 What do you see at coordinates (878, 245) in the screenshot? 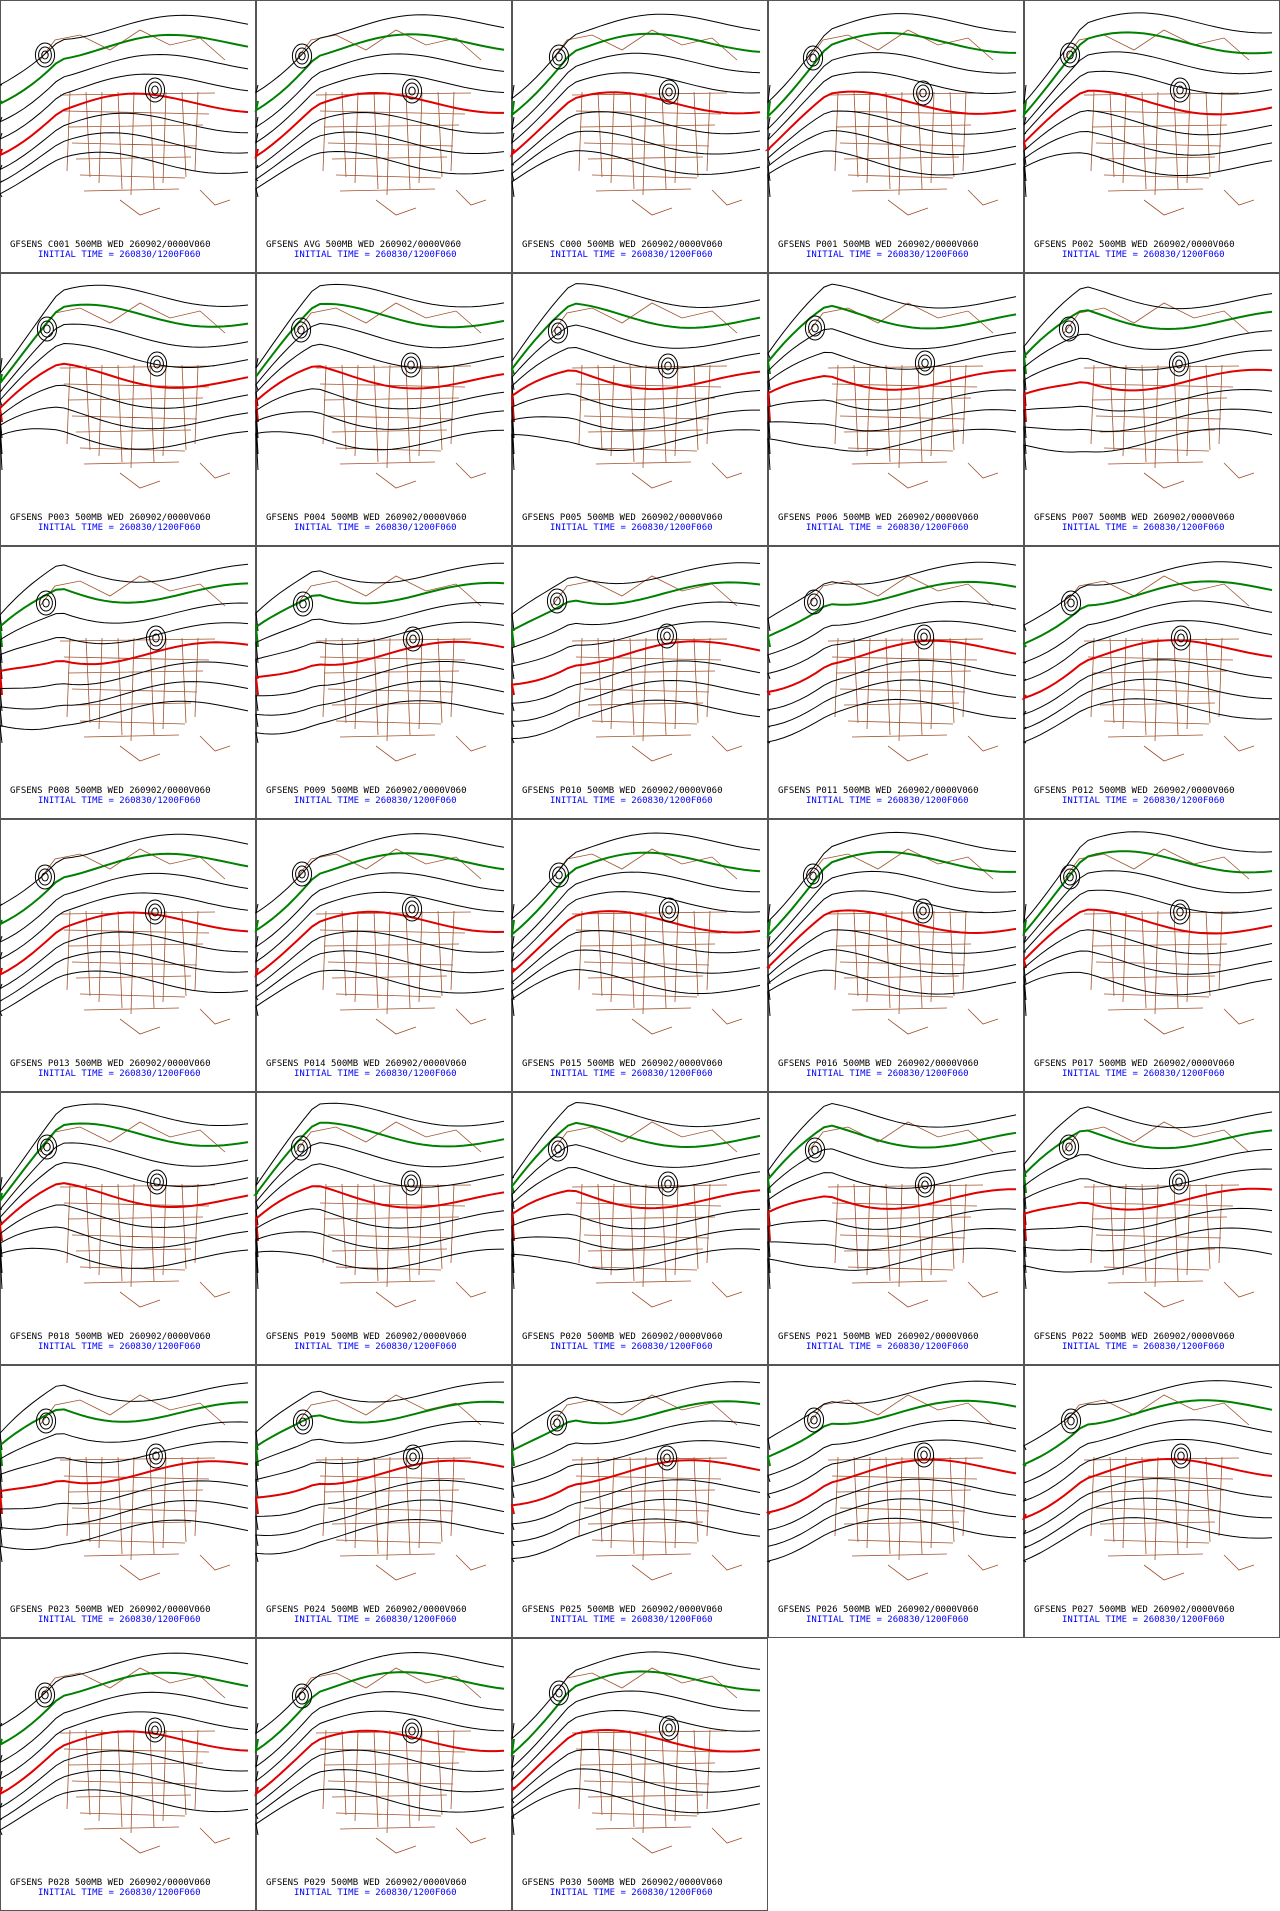
I see `panel-caption: GFSENS P001 500MB WED 260902/0000V060` at bounding box center [878, 245].